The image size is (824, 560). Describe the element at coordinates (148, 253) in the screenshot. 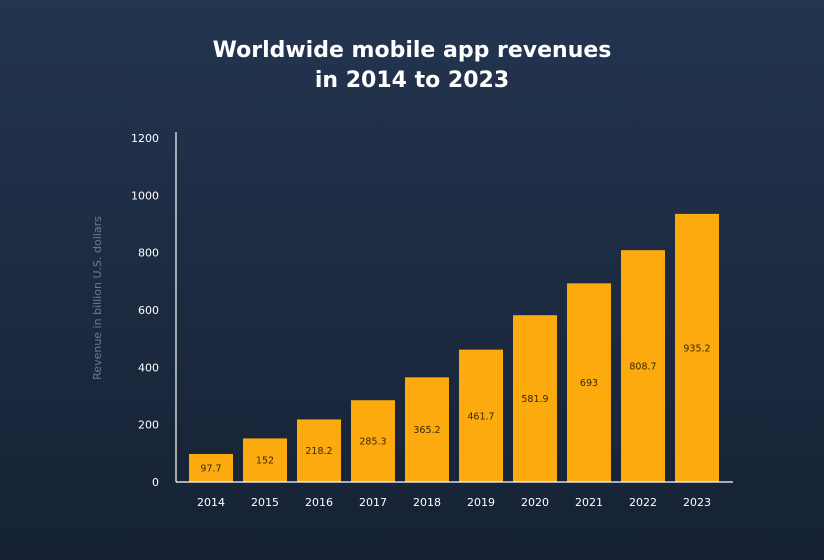

I see `y-tick-label: 800` at that location.